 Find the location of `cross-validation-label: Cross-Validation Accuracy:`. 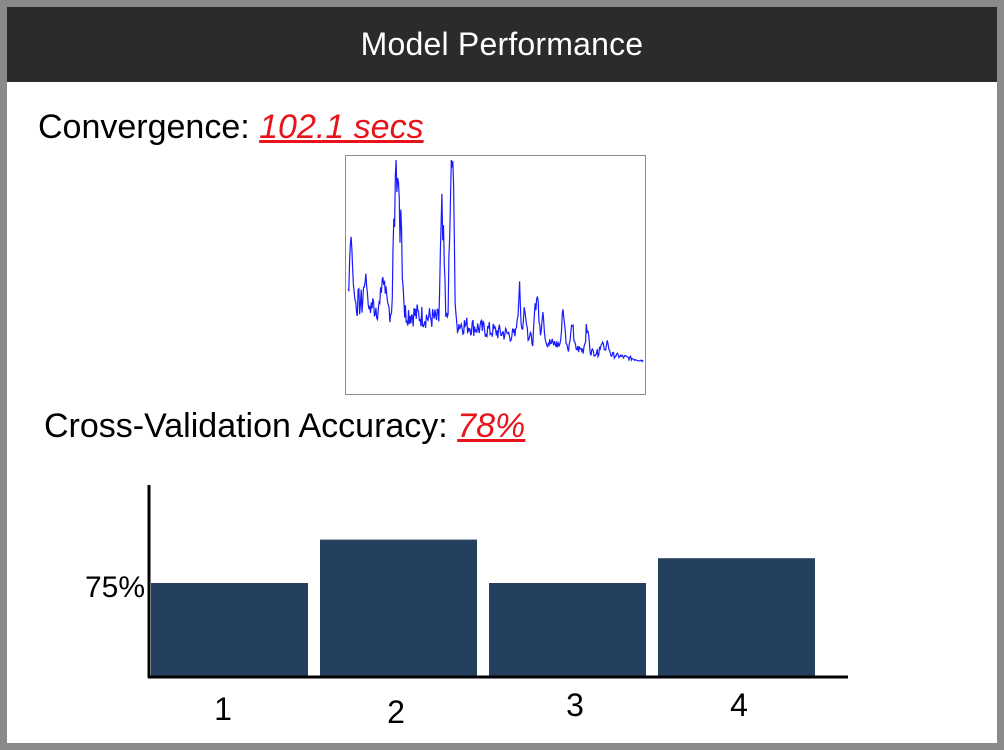

cross-validation-label: Cross-Validation Accuracy: is located at coordinates (246, 426).